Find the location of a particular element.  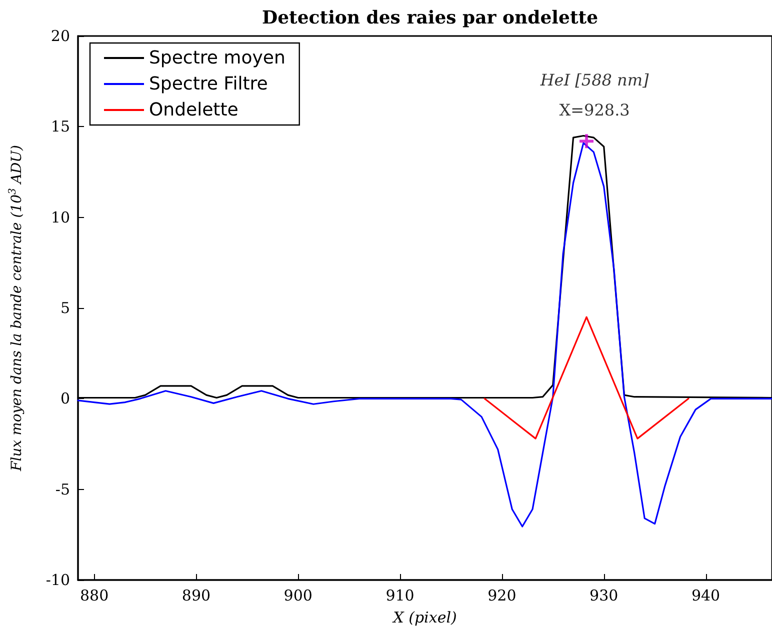

y-tick-label: 15 is located at coordinates (60, 127).